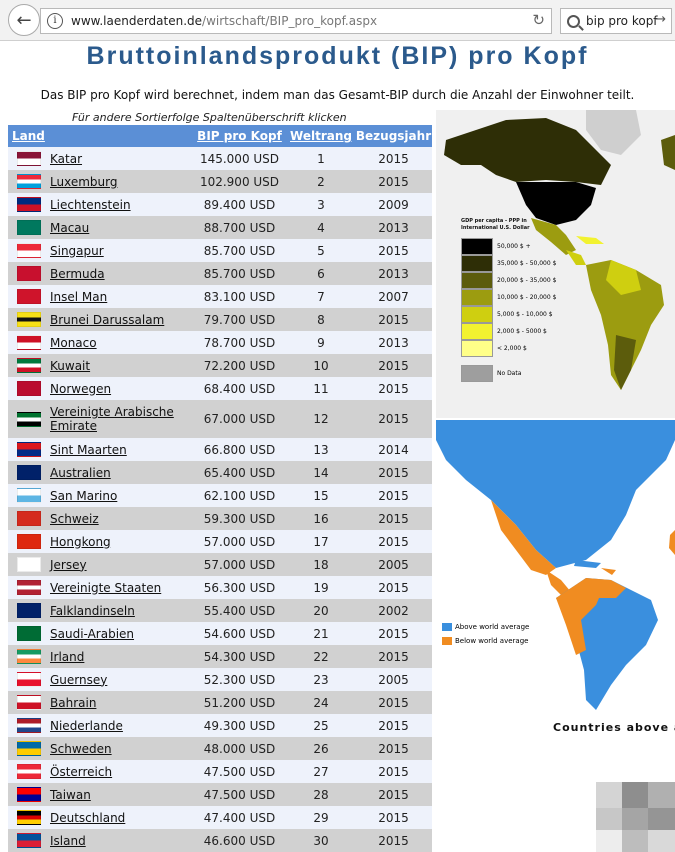 The height and width of the screenshot is (852, 675). What do you see at coordinates (321, 495) in the screenshot?
I see `rank-cell: 15` at bounding box center [321, 495].